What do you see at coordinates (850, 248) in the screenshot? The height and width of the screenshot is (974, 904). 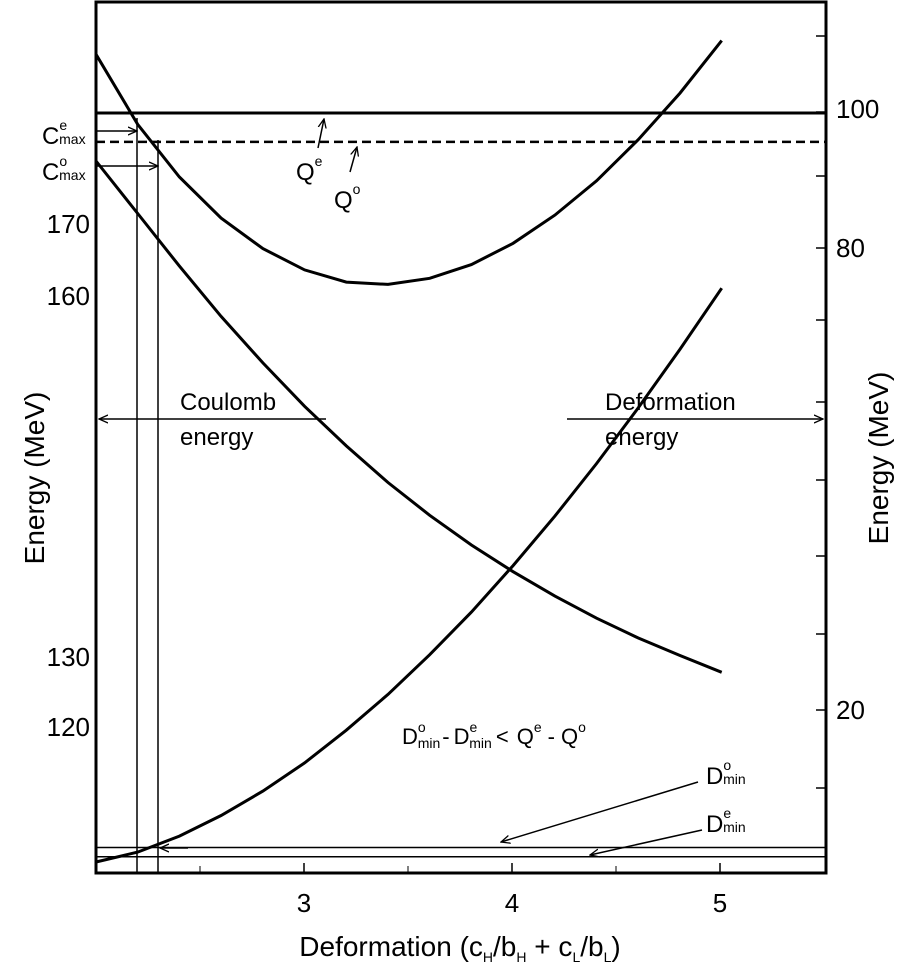 I see `right-tick-label-80: 80` at bounding box center [850, 248].